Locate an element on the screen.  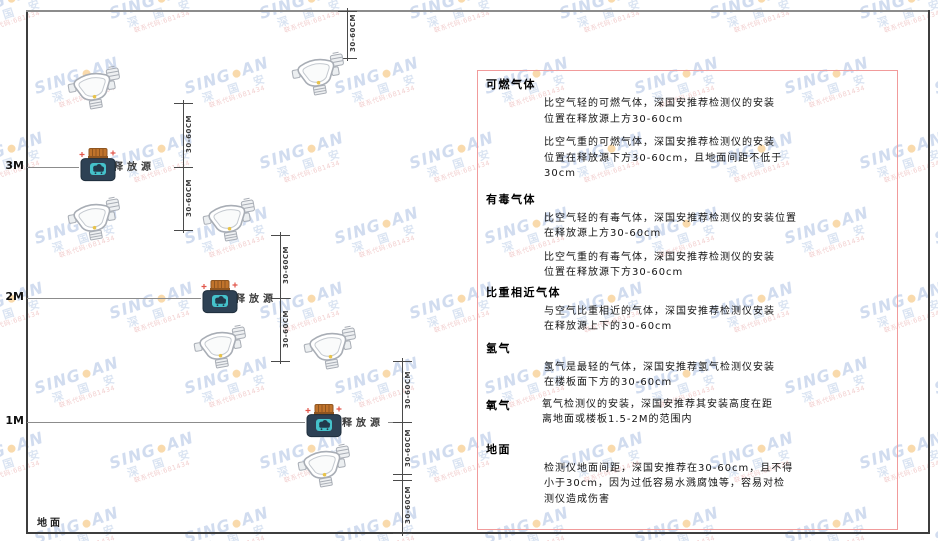
left-wall-line is located at coordinates (27, 272).